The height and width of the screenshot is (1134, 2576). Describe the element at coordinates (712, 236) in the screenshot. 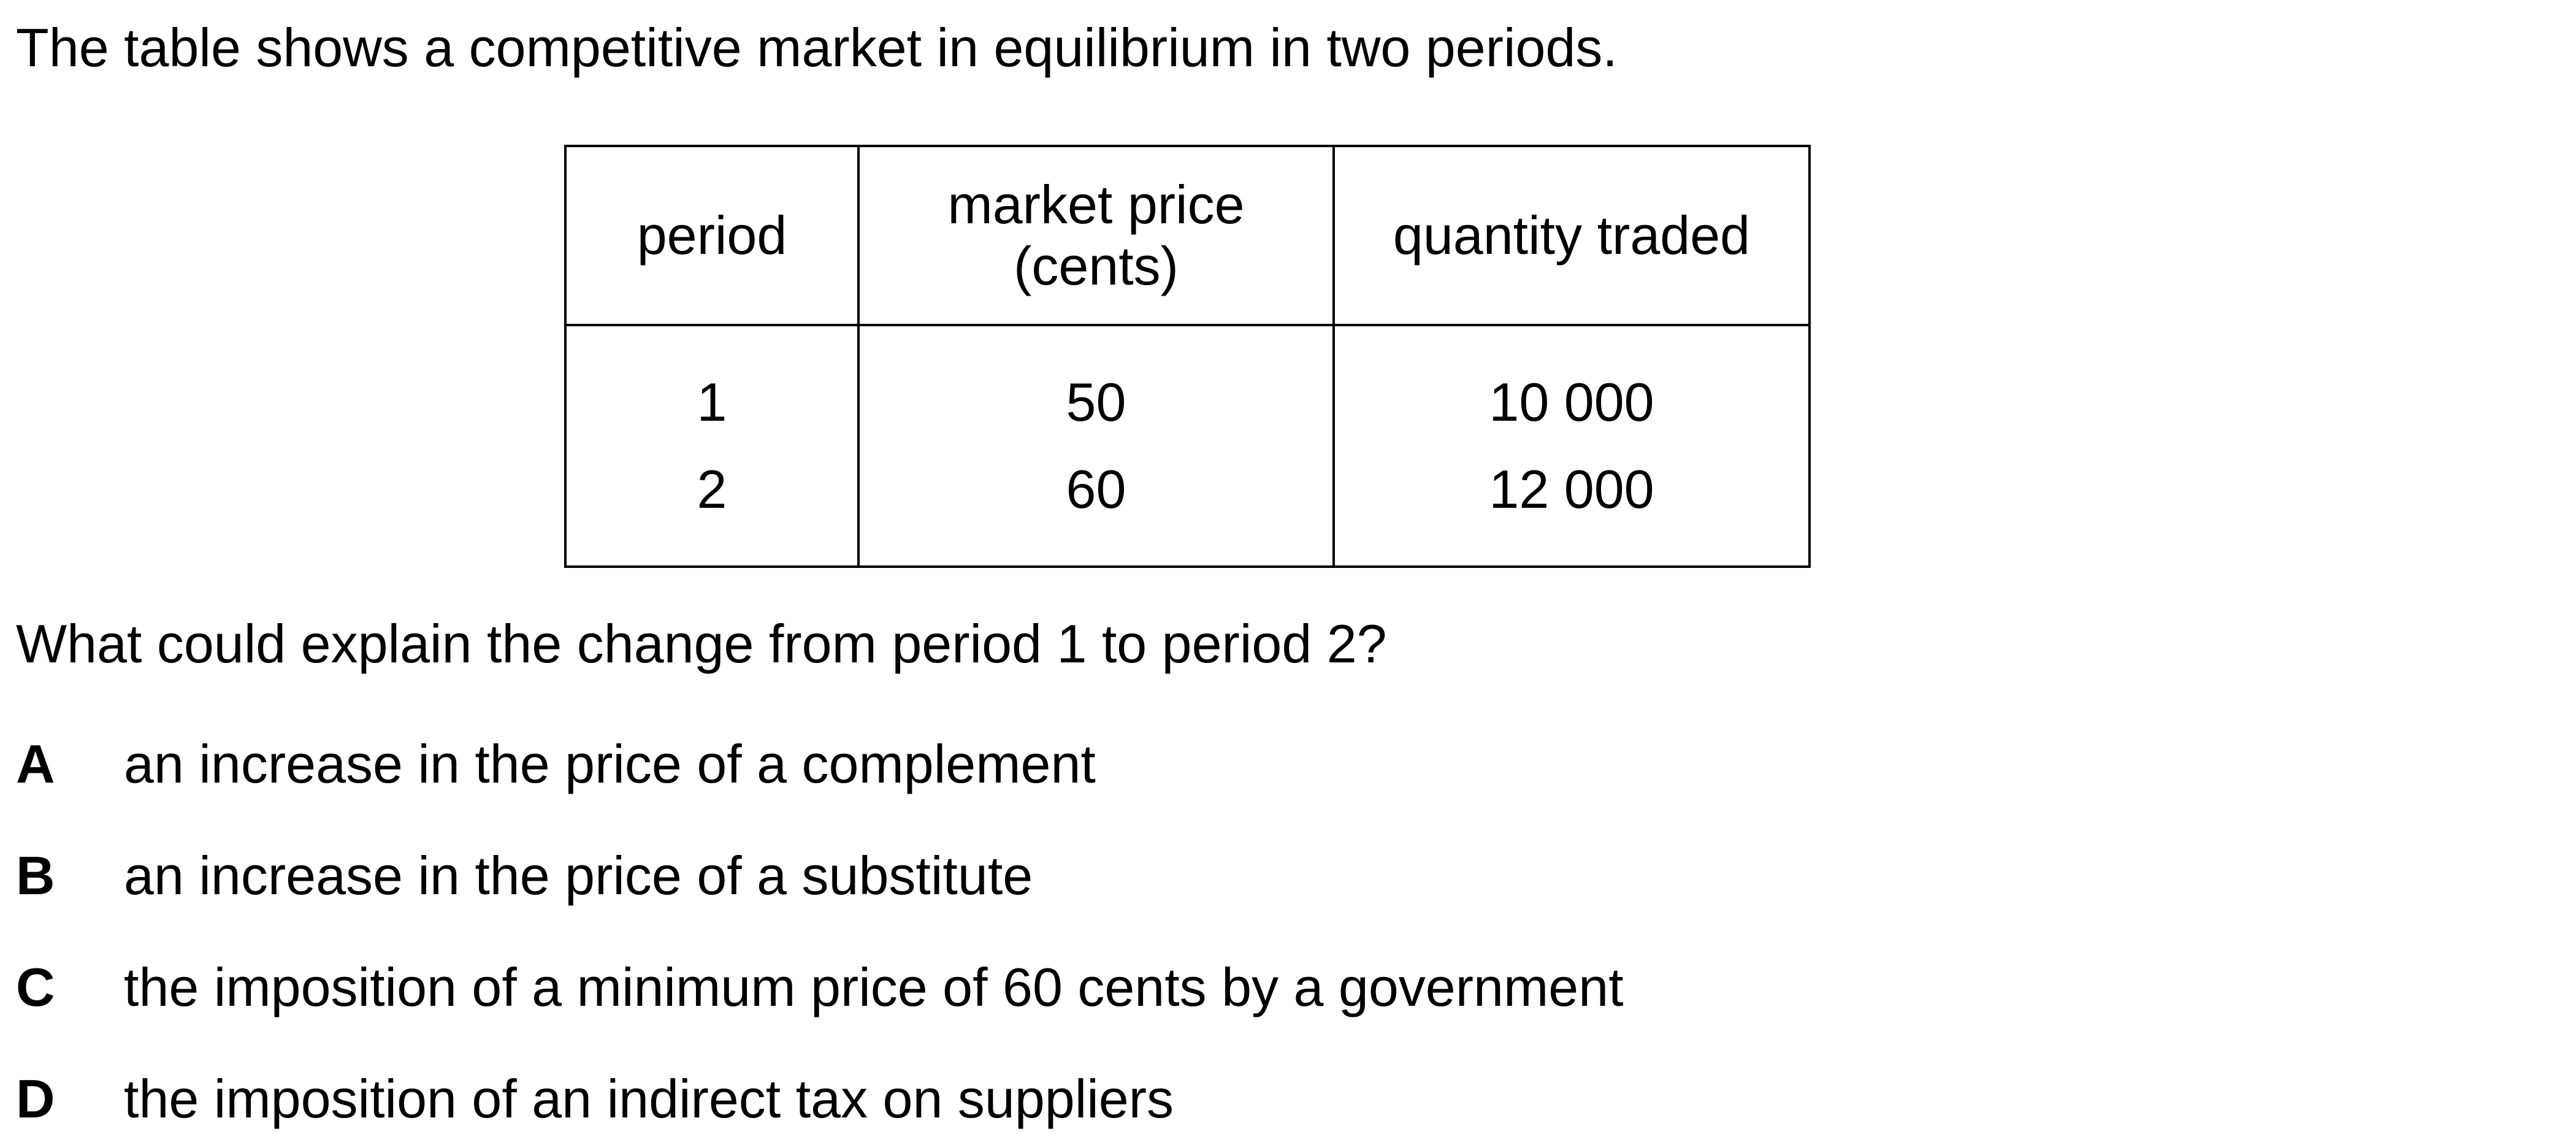

I see `header-period: period` at that location.